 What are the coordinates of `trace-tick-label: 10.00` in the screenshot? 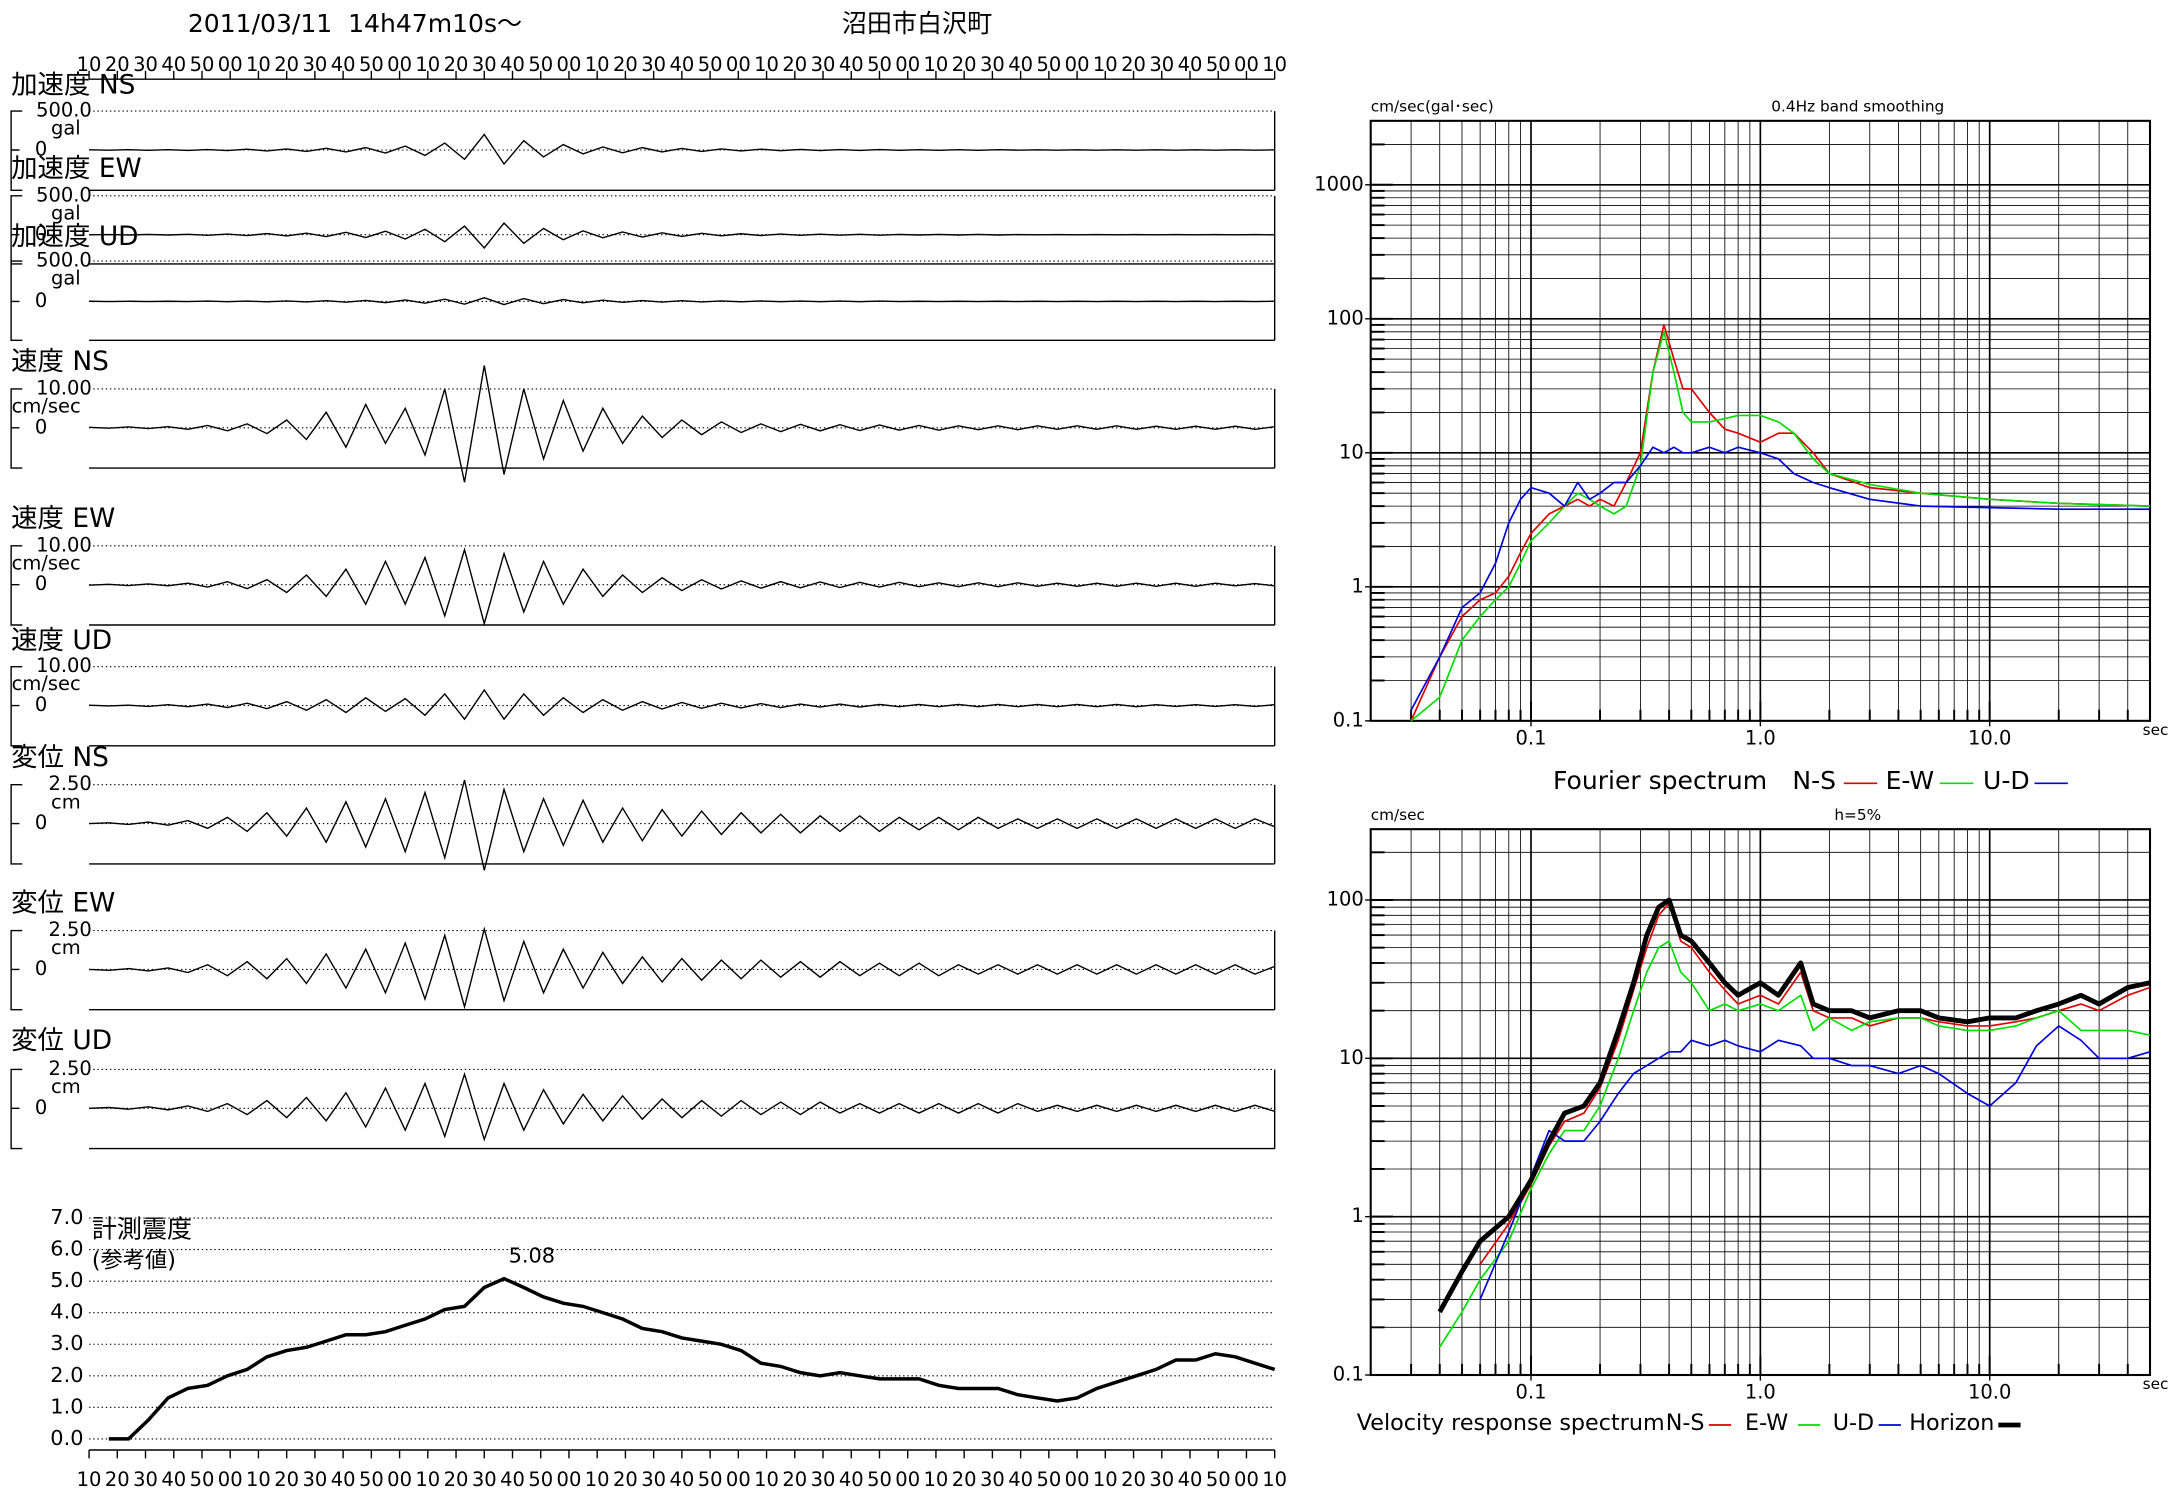 It's located at (64, 665).